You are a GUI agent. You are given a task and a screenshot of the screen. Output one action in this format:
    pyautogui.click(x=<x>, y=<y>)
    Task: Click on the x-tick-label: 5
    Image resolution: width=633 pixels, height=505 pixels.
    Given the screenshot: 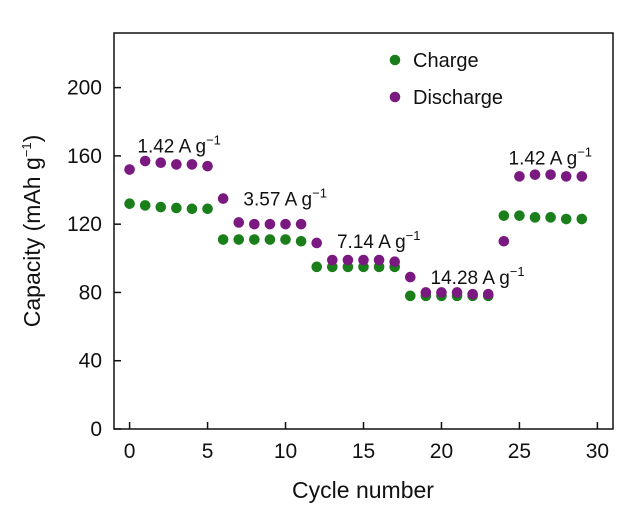 What is the action you would take?
    pyautogui.click(x=208, y=451)
    